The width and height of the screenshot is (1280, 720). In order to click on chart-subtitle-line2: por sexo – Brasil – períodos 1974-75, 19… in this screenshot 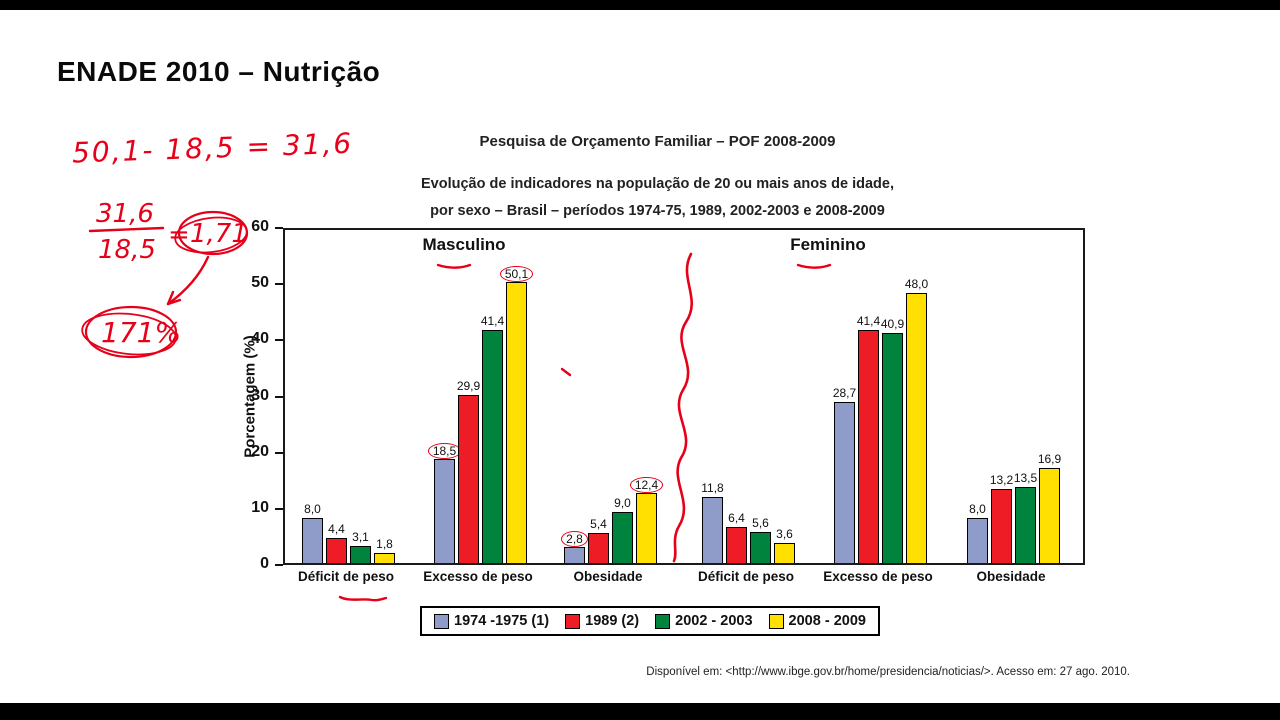, I will do `click(657, 211)`.